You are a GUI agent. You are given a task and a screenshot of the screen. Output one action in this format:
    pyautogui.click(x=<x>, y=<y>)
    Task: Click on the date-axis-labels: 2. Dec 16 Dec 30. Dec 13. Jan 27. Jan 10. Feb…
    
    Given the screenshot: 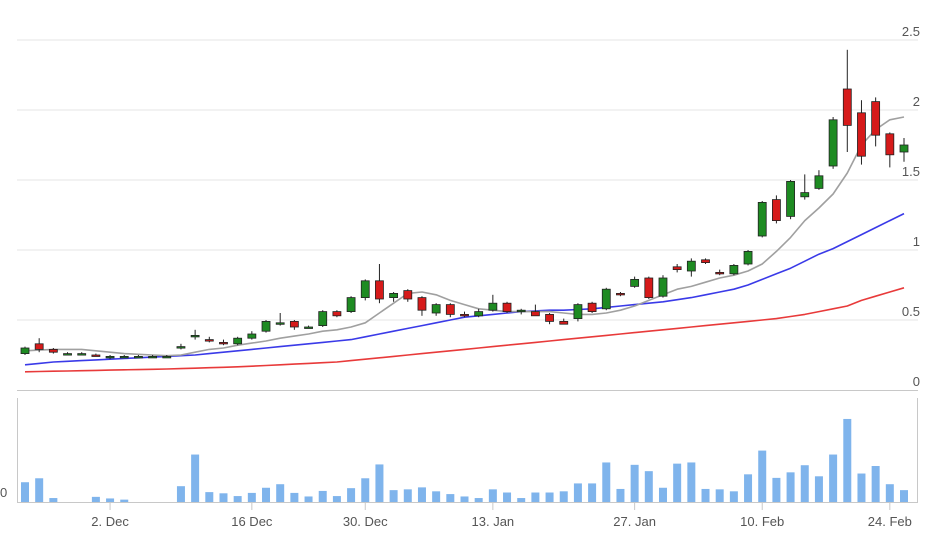 What is the action you would take?
    pyautogui.click(x=501, y=521)
    